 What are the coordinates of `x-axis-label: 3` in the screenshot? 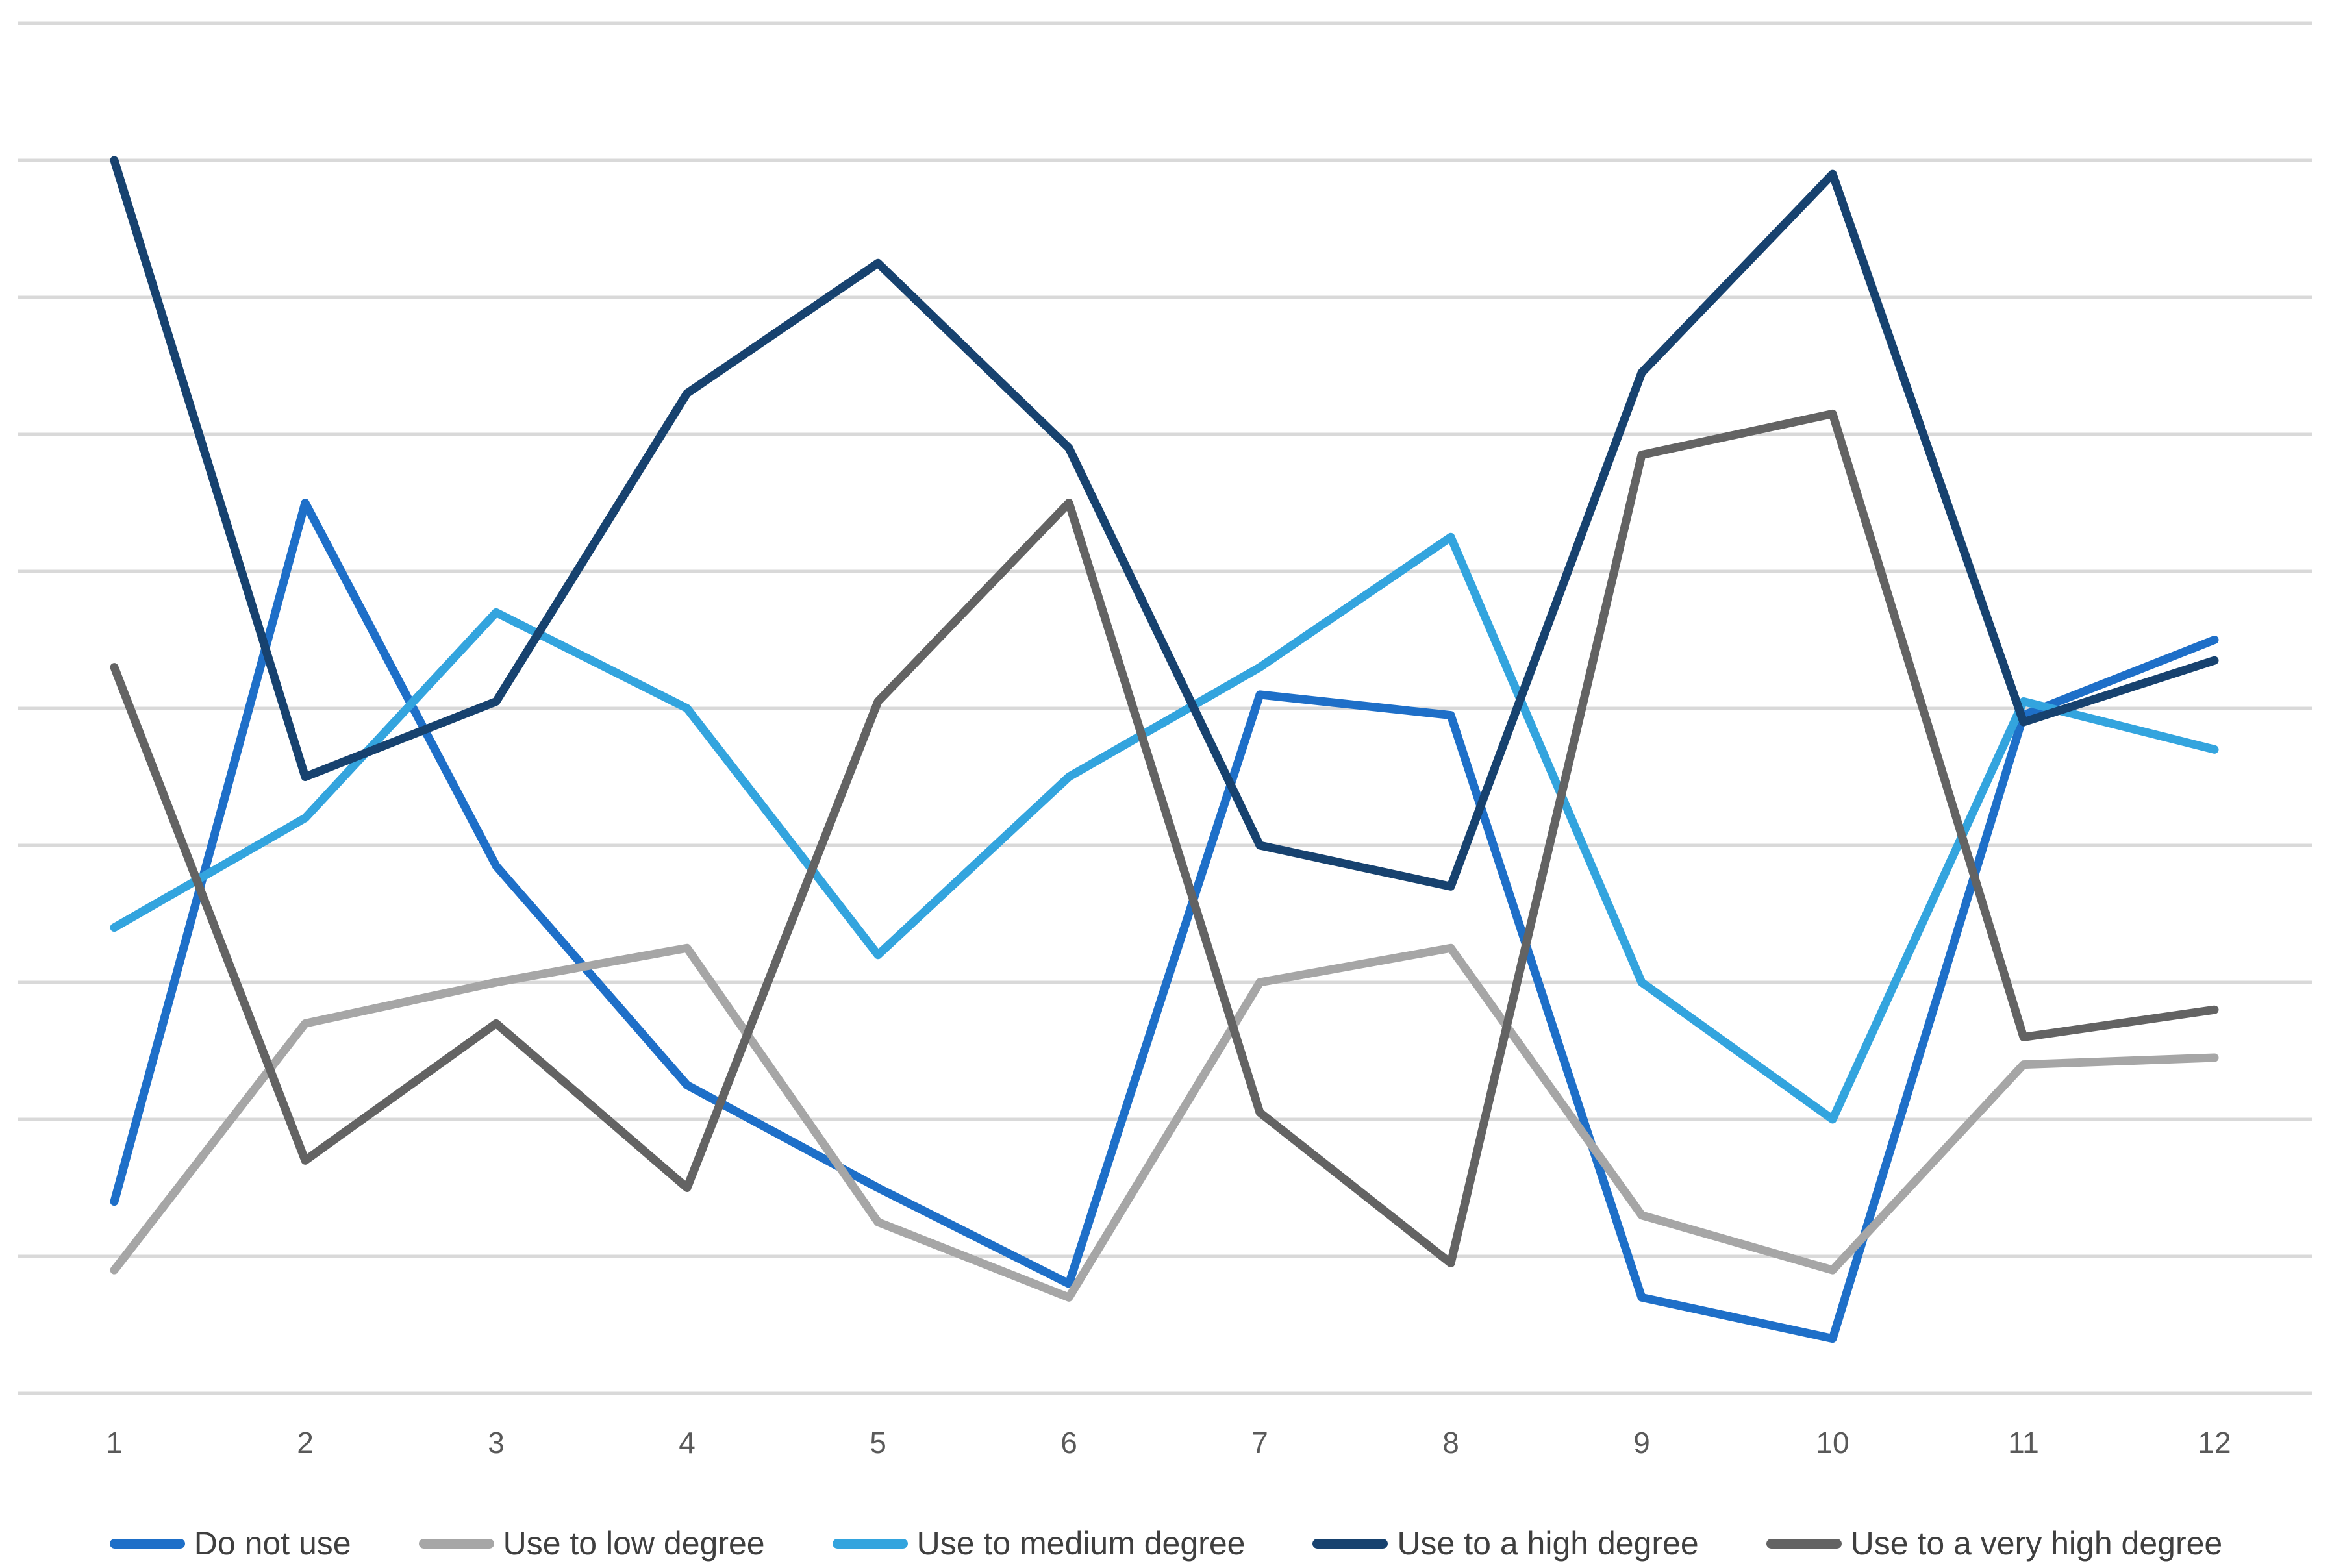 It's located at (496, 1443).